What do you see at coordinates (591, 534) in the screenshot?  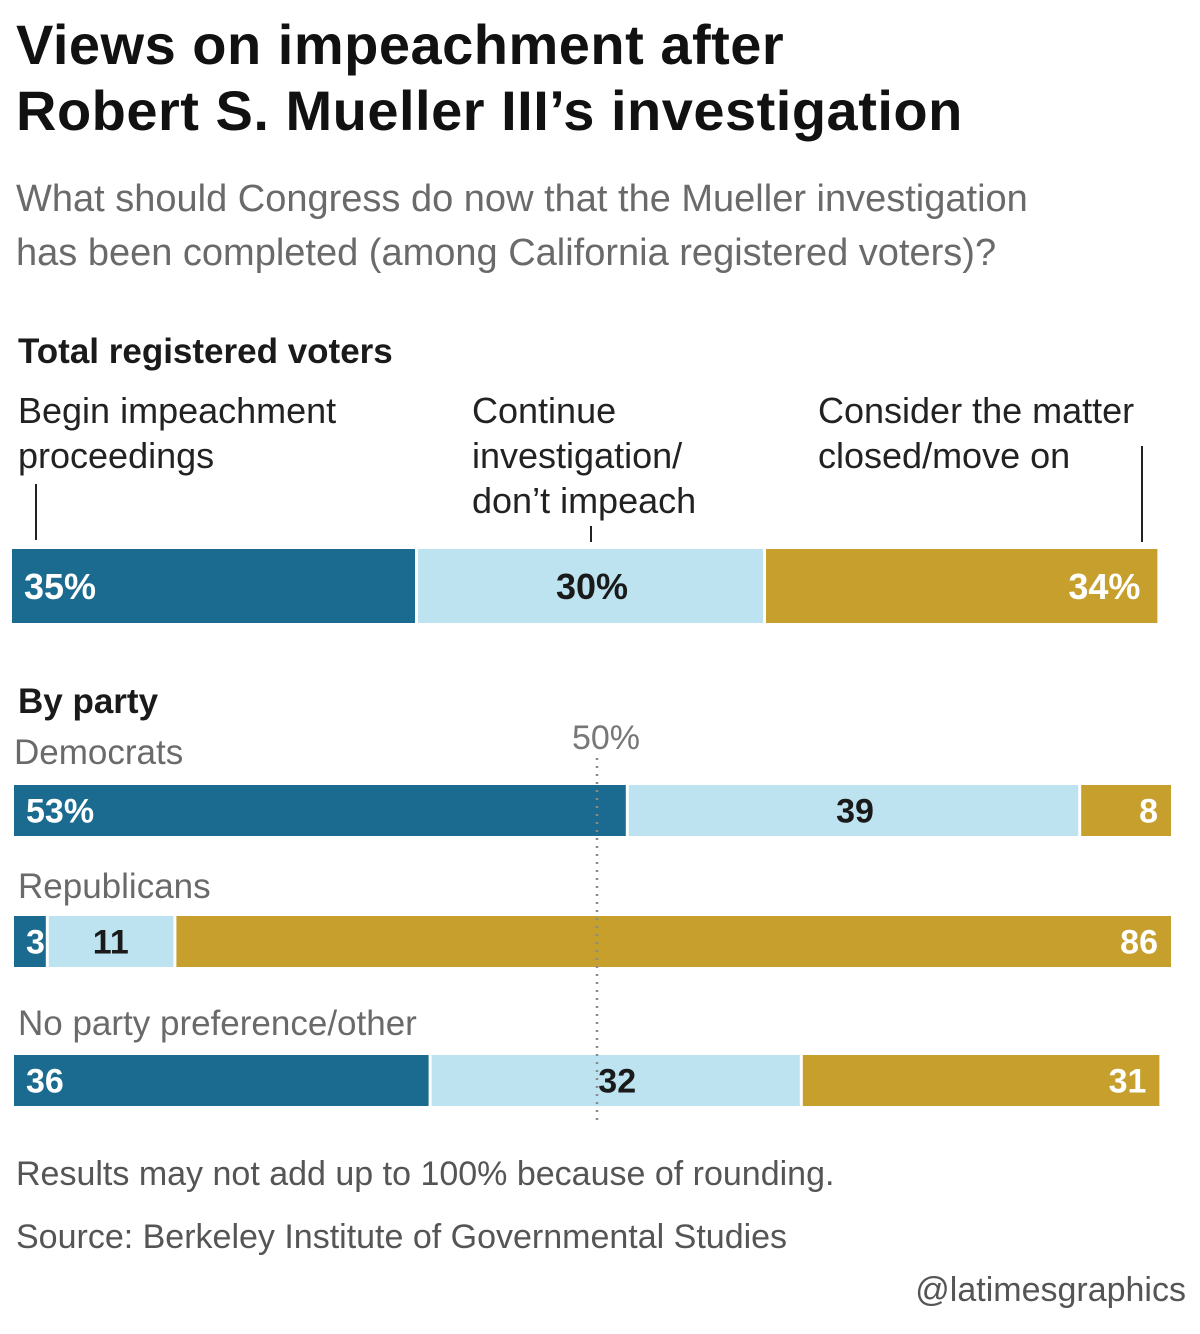 I see `leader-line-continue` at bounding box center [591, 534].